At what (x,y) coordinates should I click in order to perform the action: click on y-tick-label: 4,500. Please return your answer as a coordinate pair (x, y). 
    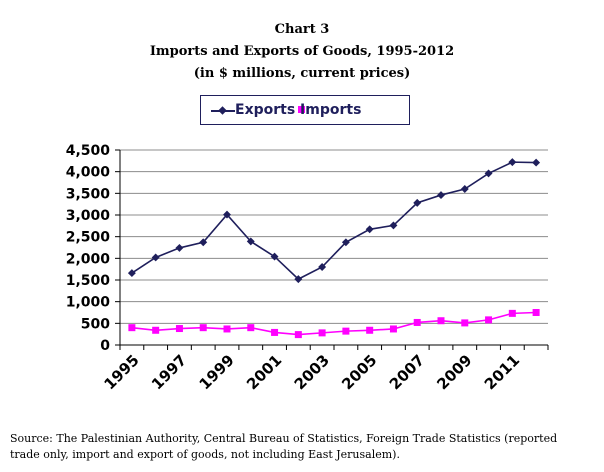
    Looking at the image, I should click on (88, 151).